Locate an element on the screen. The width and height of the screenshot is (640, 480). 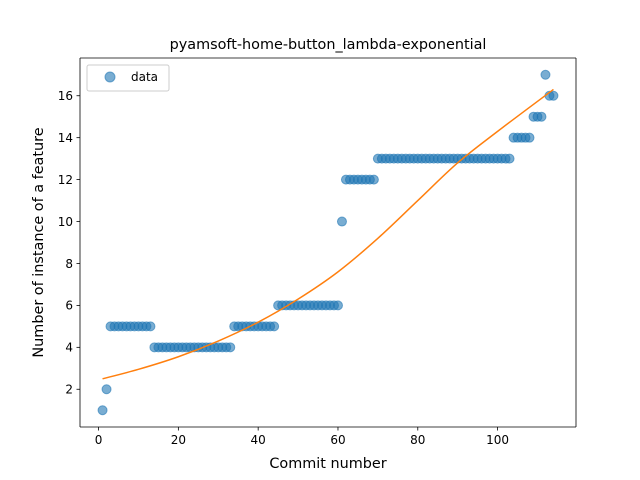
chart-title: pyamsoft-home-button_lambda-exponential is located at coordinates (328, 45).